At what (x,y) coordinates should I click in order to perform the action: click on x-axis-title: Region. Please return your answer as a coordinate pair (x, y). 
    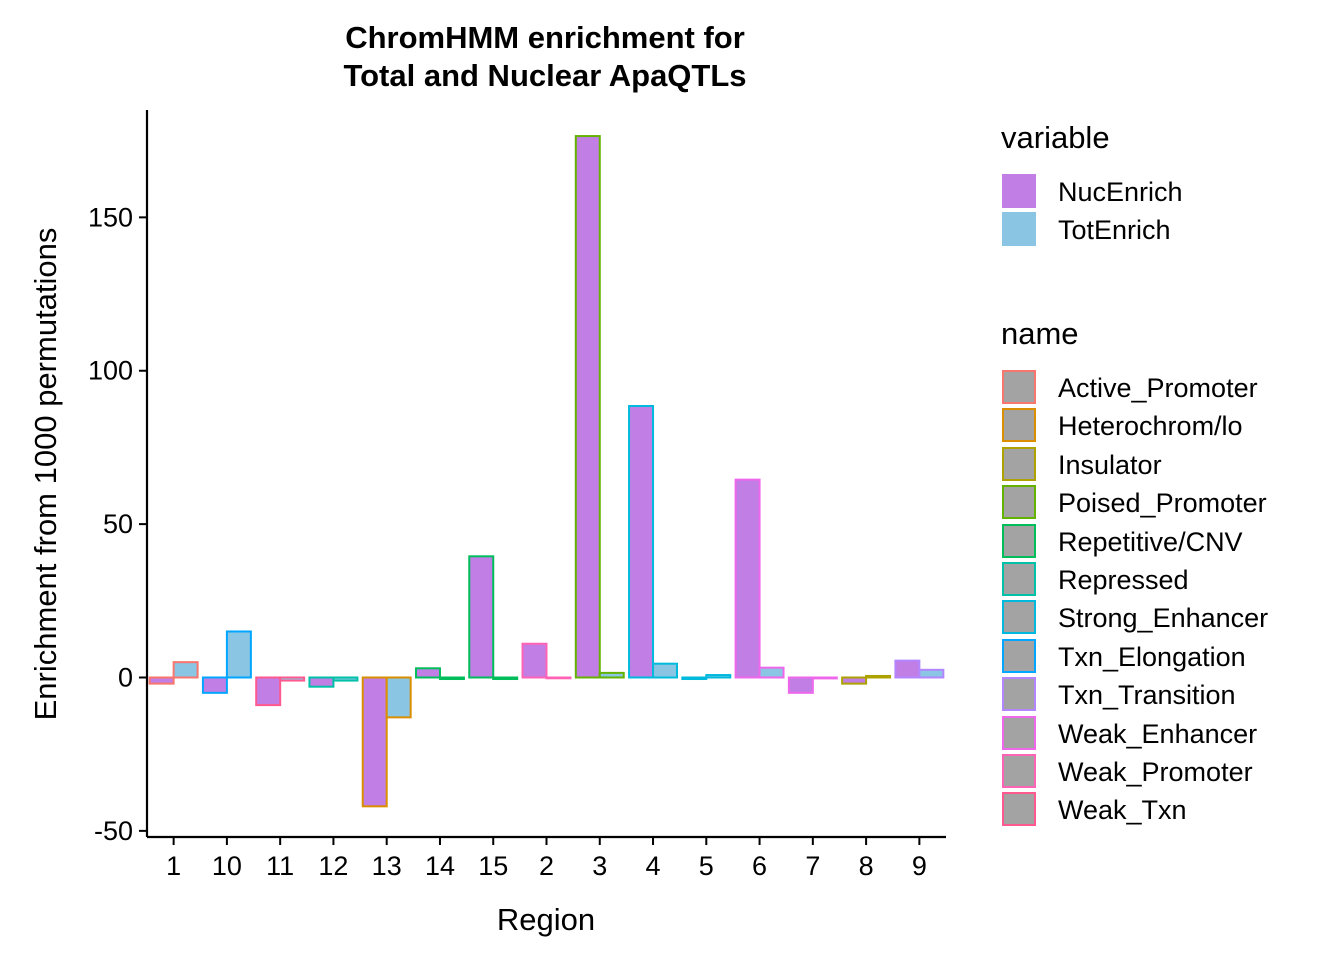
    Looking at the image, I should click on (546, 919).